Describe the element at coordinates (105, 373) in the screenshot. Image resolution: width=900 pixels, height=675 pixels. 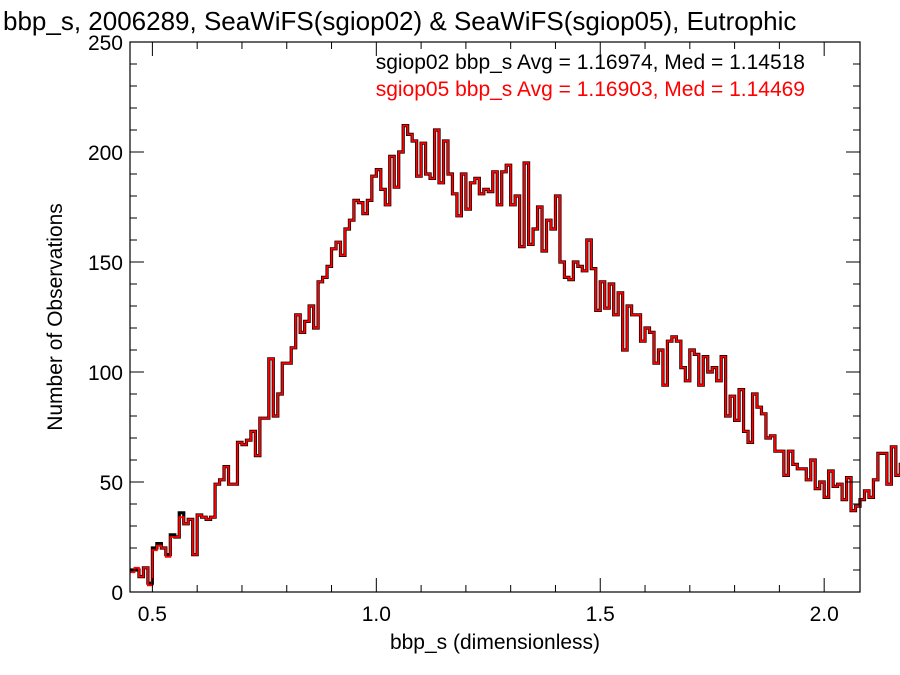
I see `y-tick-label: 100` at that location.